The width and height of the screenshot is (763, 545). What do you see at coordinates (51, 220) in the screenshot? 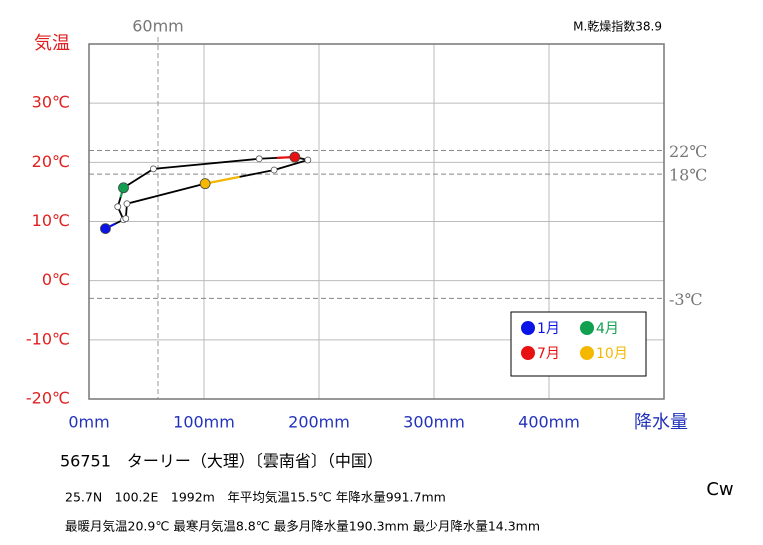
I see `y-tick-label: 10℃` at bounding box center [51, 220].